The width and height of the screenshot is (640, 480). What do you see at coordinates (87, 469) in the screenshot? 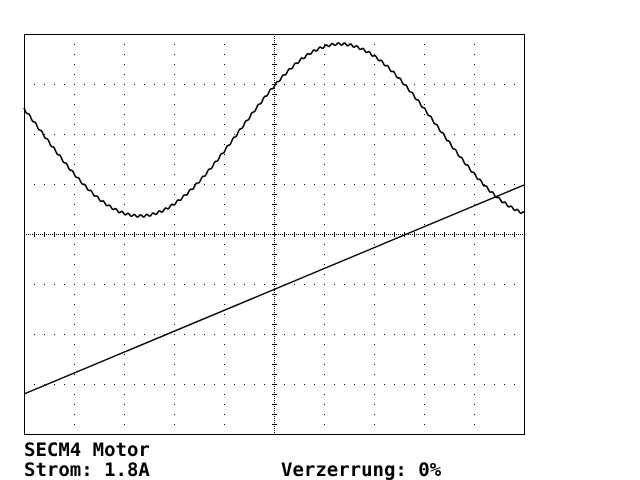
I see `current-reading: Strom: 1.8A` at bounding box center [87, 469].